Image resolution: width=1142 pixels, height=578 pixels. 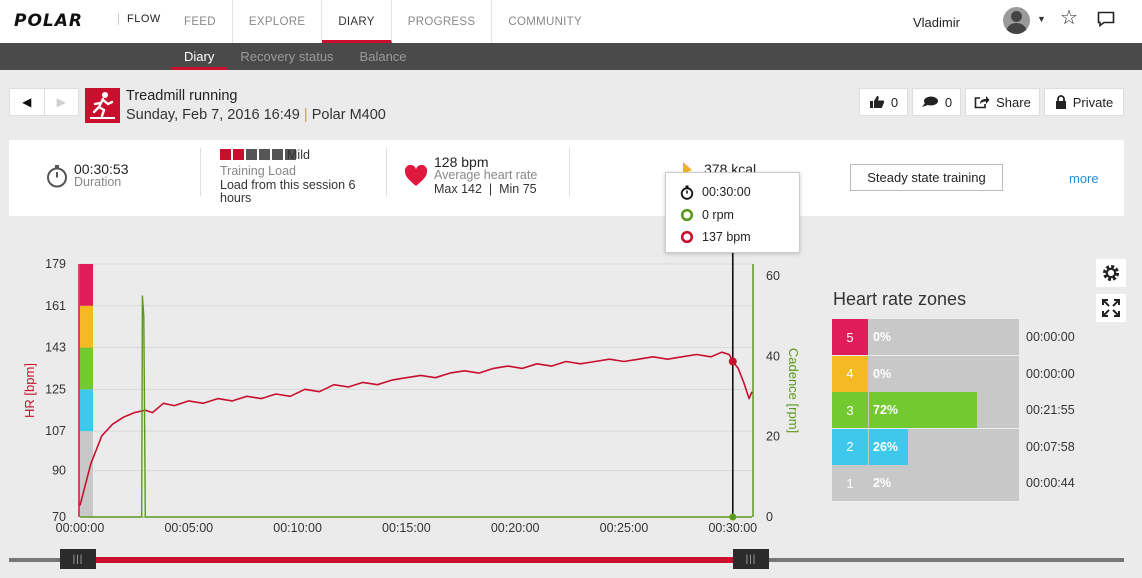 I want to click on zone-row: 5 0%, so click(x=925, y=337).